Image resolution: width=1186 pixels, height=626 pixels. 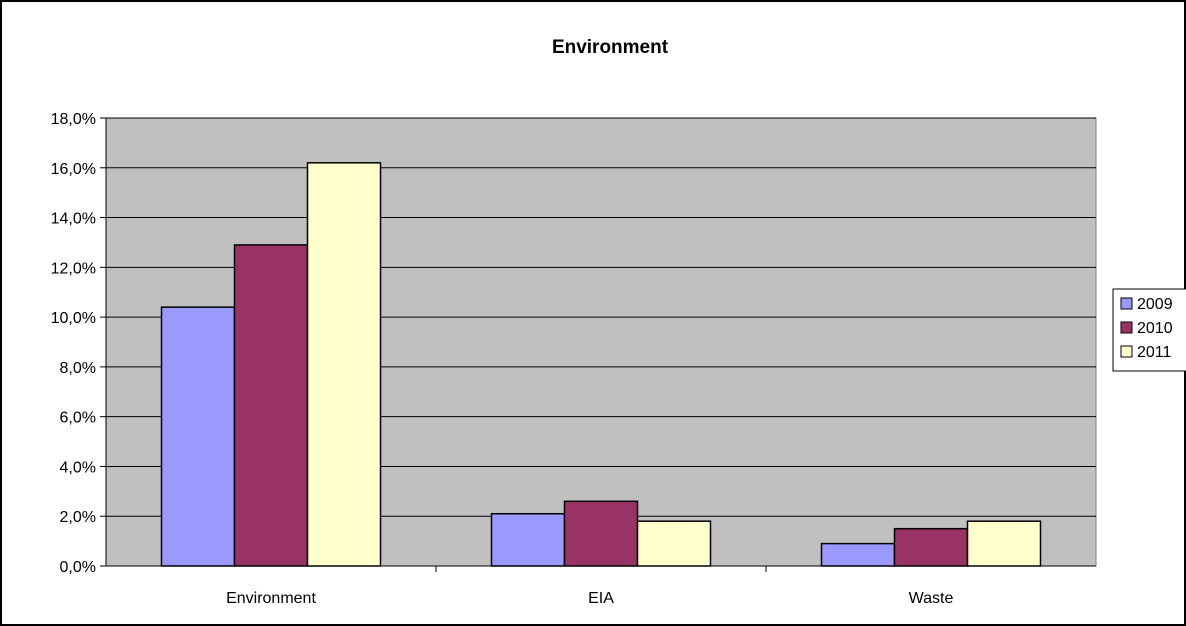 What do you see at coordinates (78, 467) in the screenshot?
I see `y-tick-label: 4,0%` at bounding box center [78, 467].